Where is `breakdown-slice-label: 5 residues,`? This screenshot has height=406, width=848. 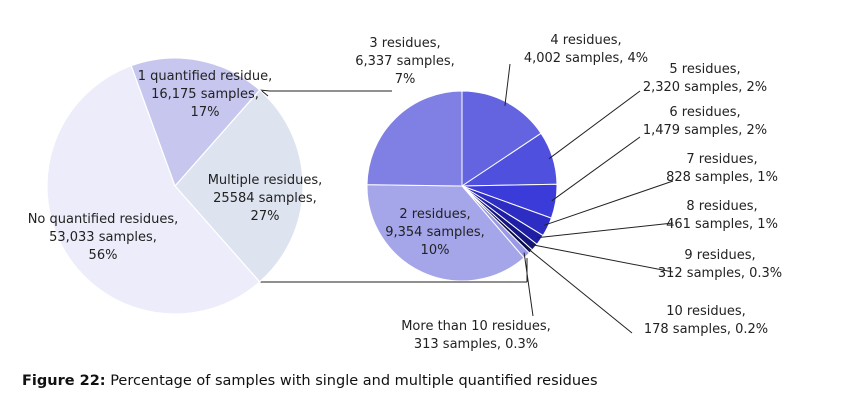
breakdown-slice-label: 5 residues, is located at coordinates (704, 69).